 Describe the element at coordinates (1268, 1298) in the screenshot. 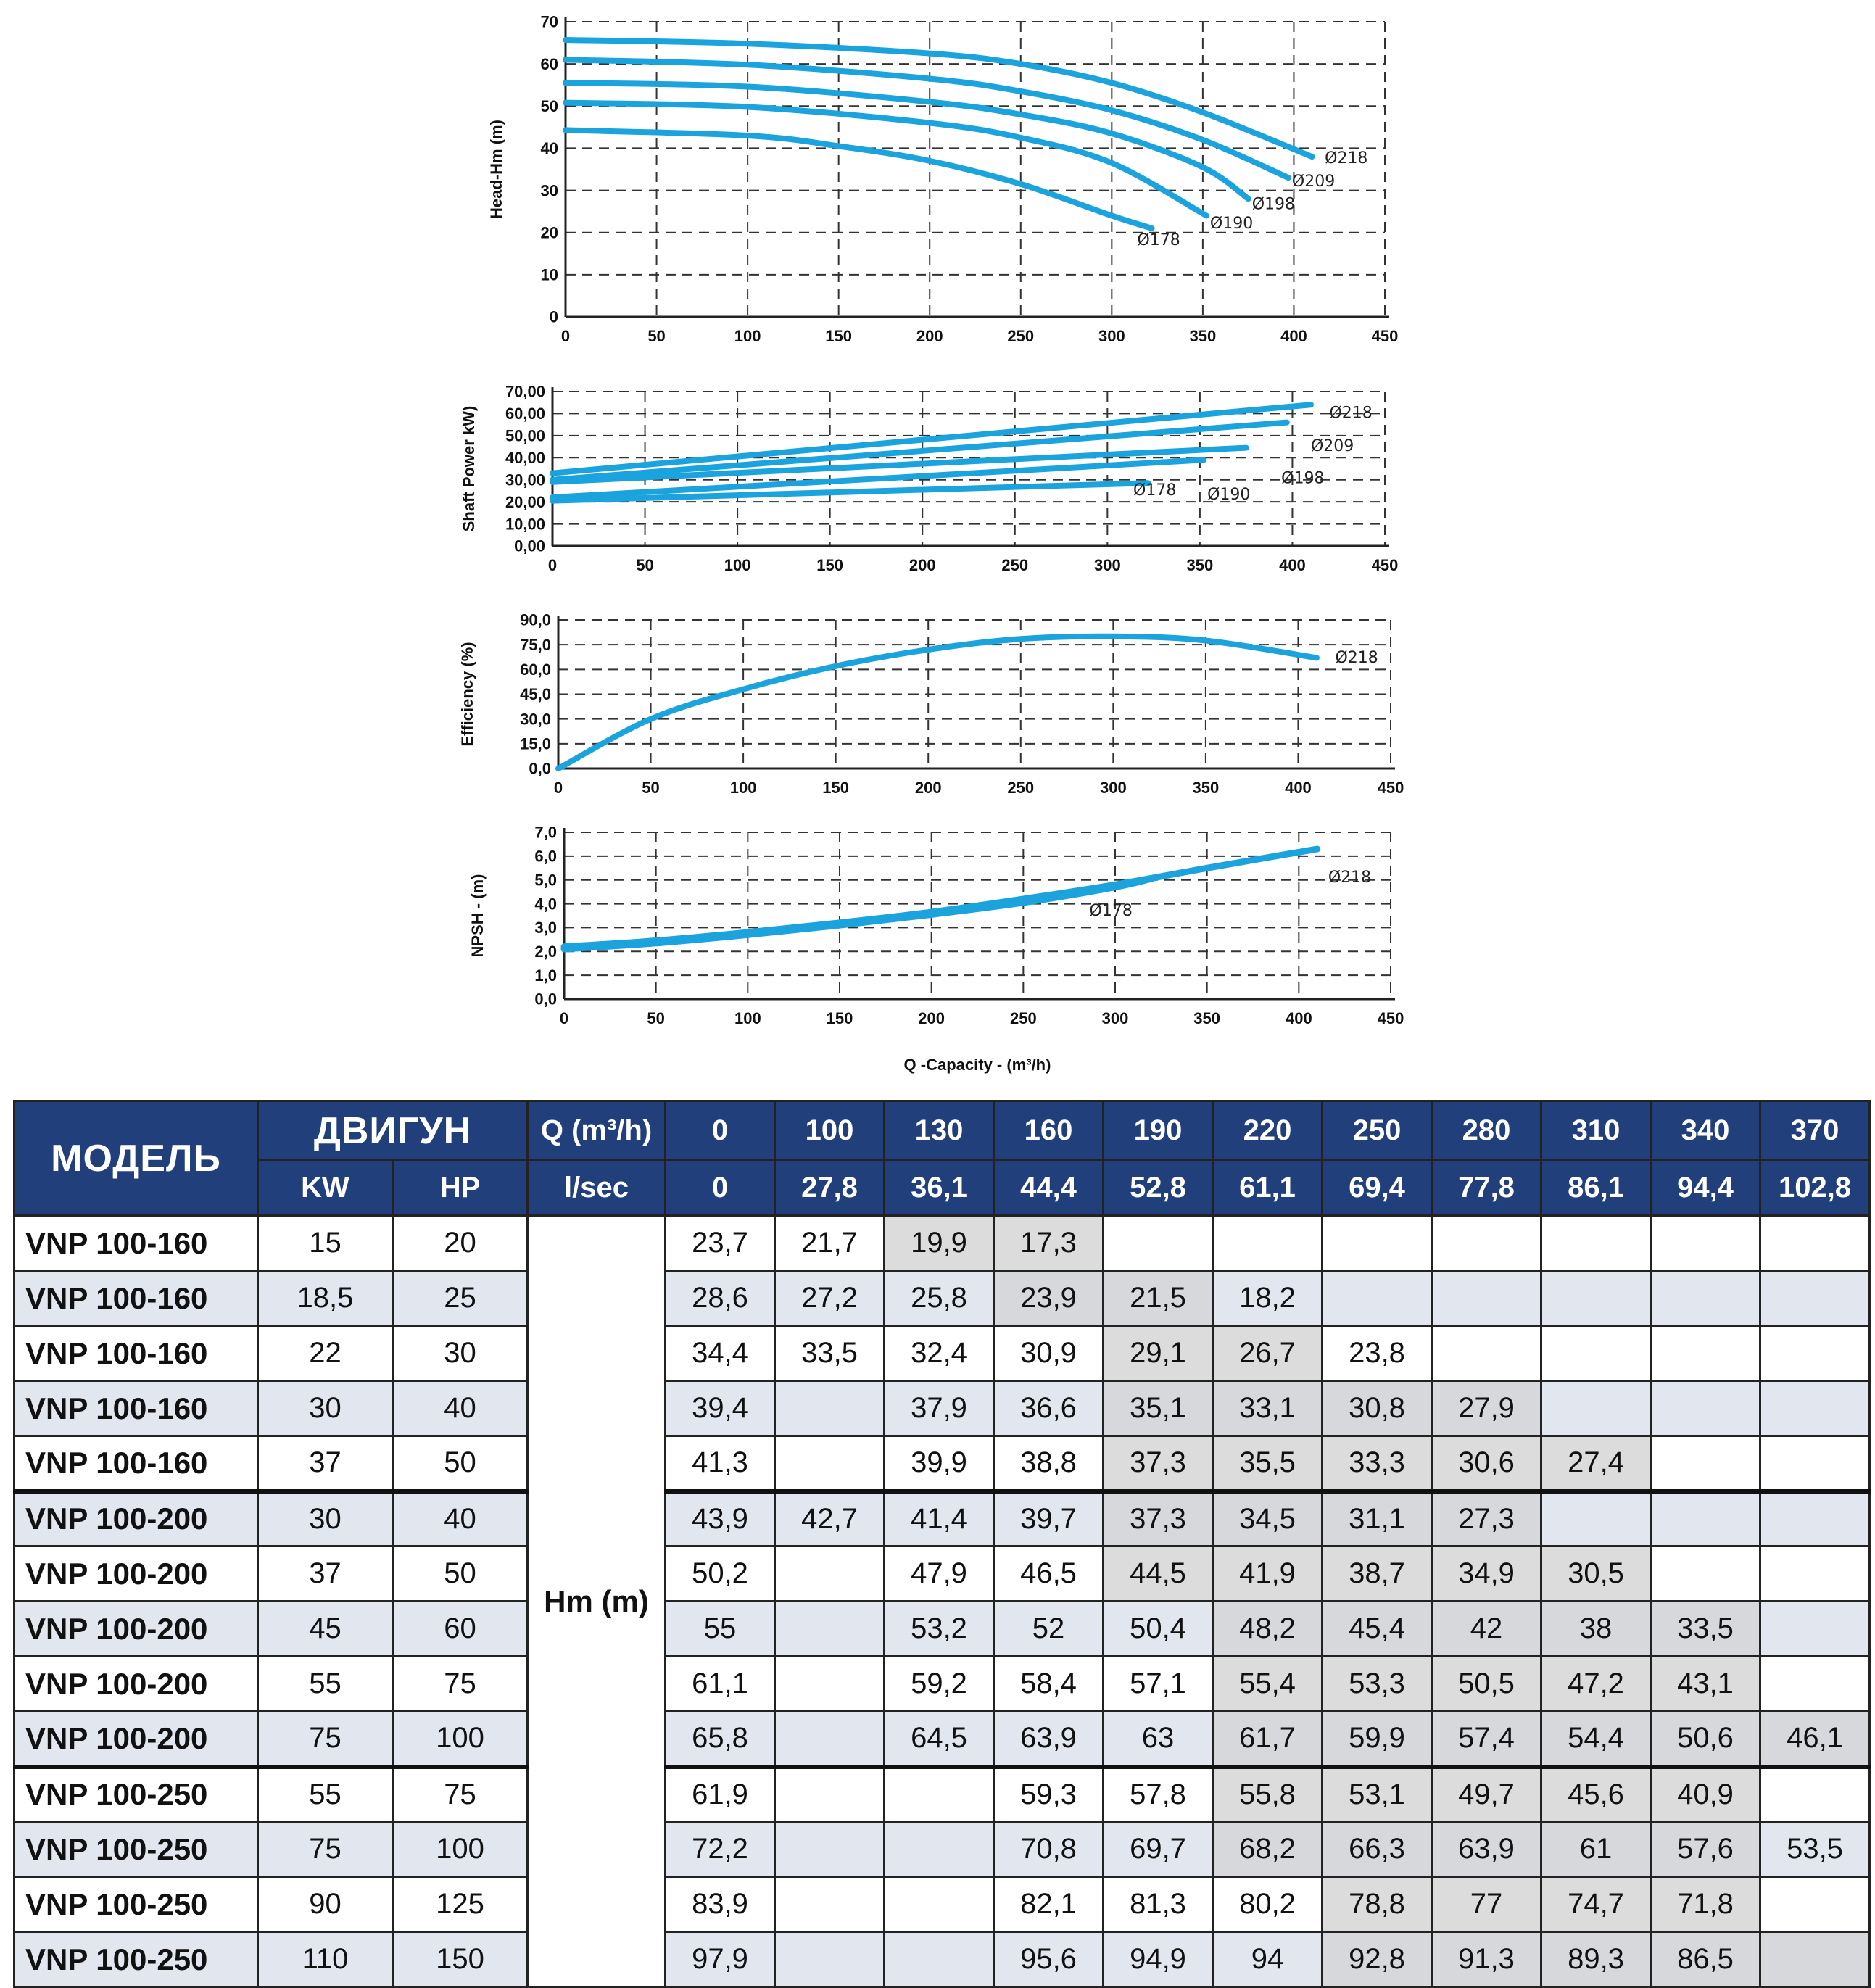

I see `head-value-cell: 18,2` at that location.